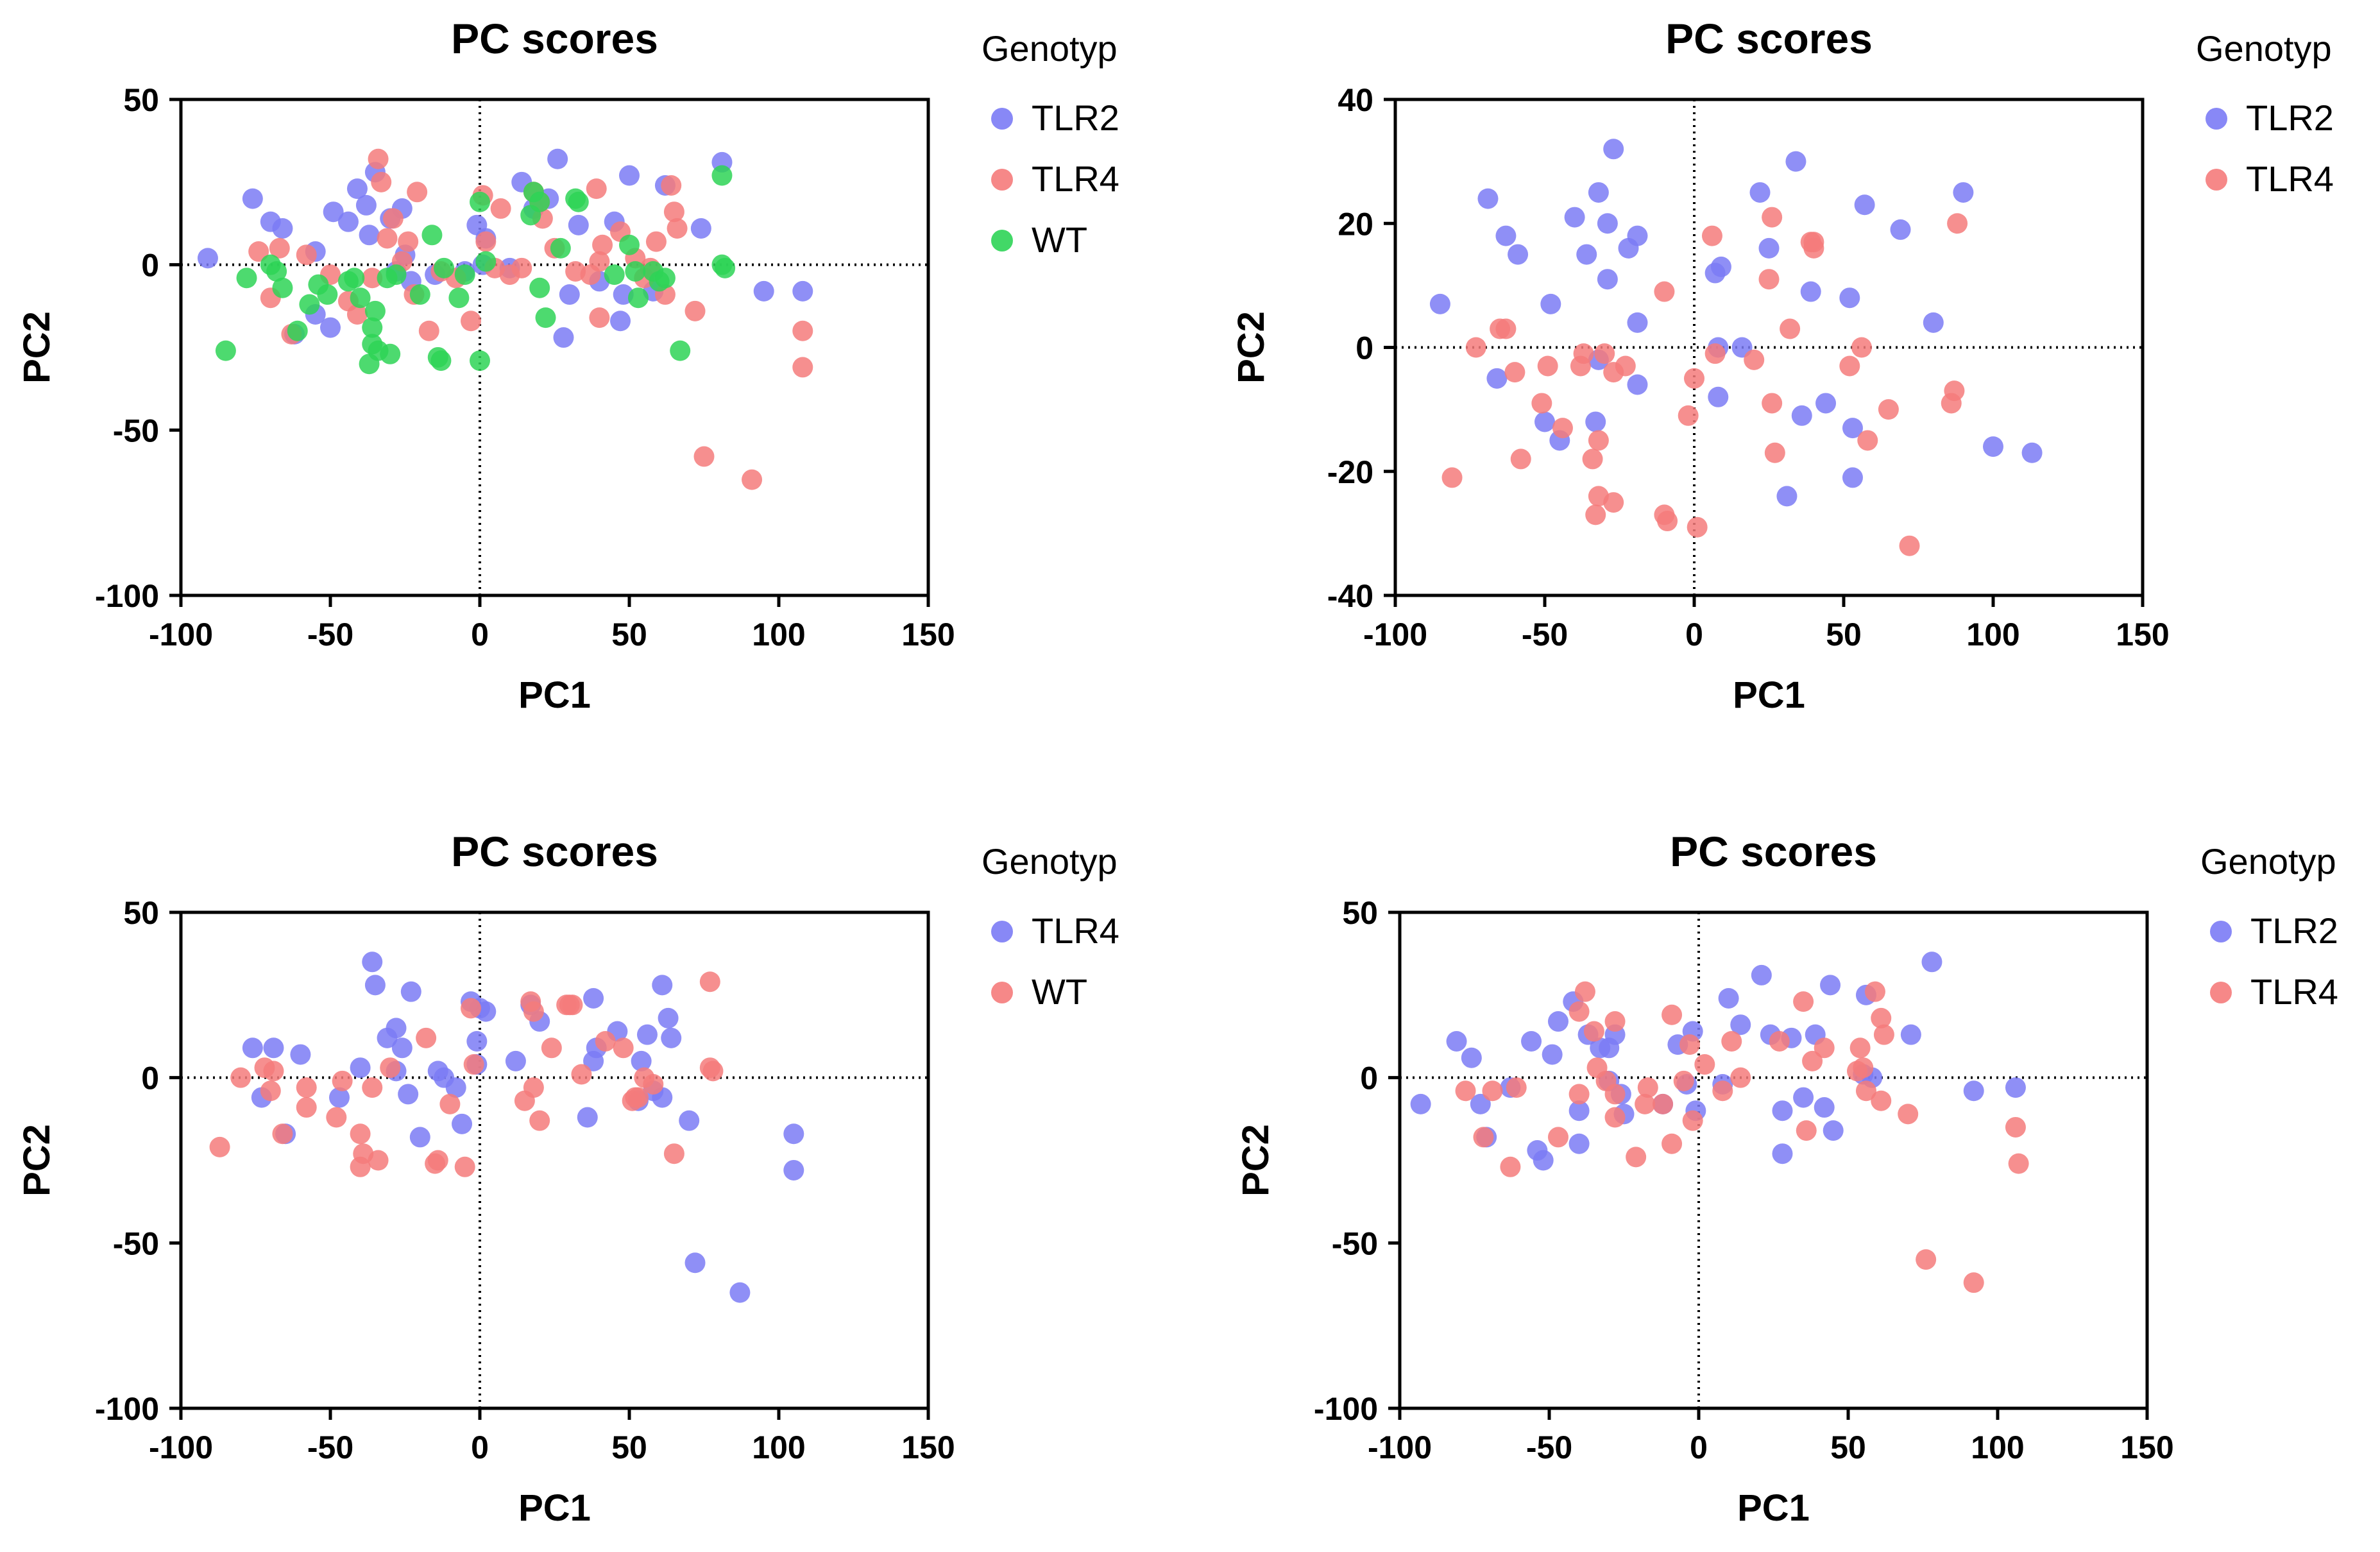 The width and height of the screenshot is (2380, 1552). I want to click on y-axis-label: PC2, so click(37, 1160).